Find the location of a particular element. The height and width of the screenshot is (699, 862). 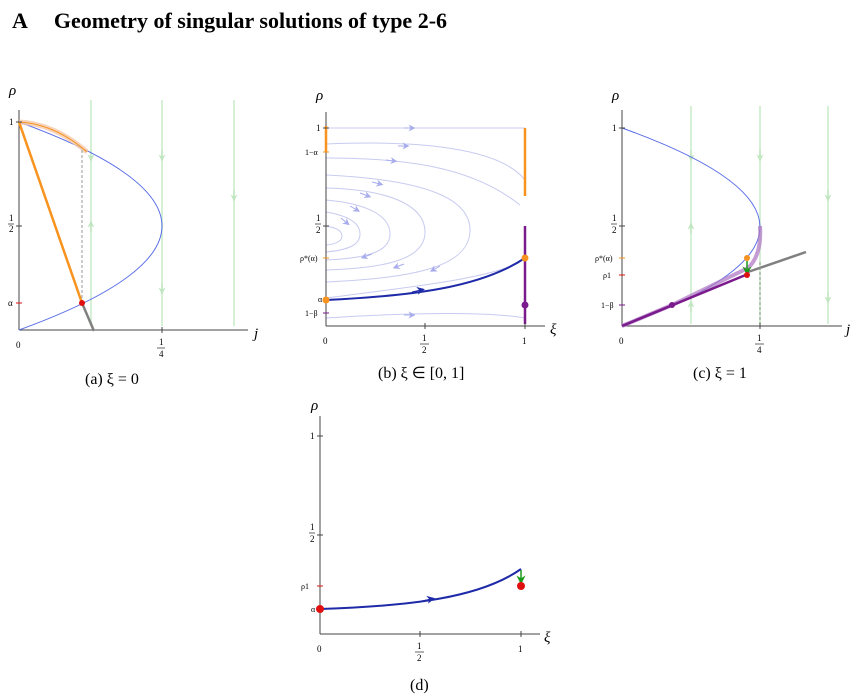

panel-b is located at coordinates (433, 220).